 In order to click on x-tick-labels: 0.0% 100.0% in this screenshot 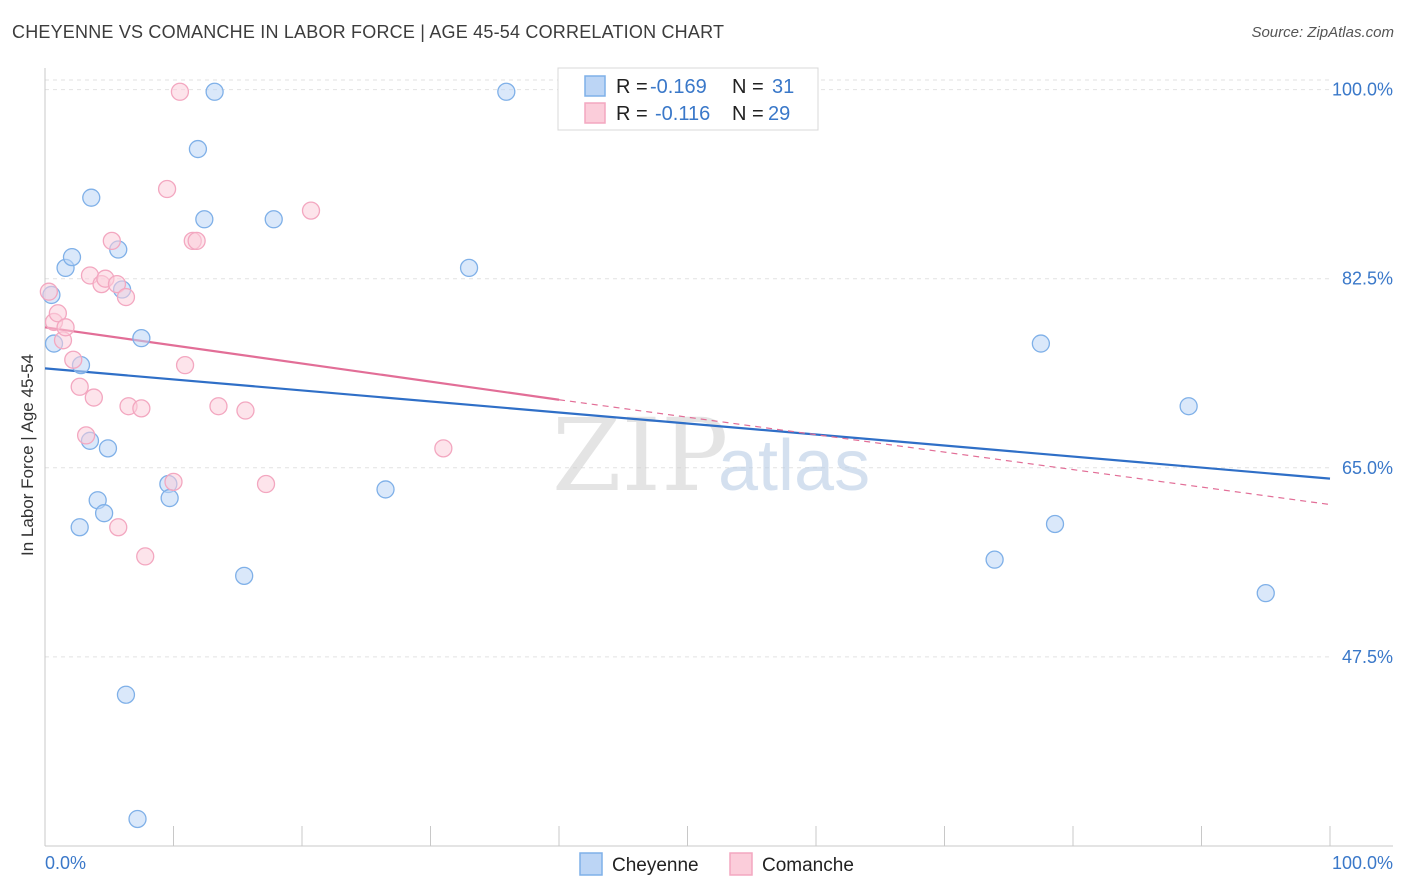, I will do `click(719, 863)`.